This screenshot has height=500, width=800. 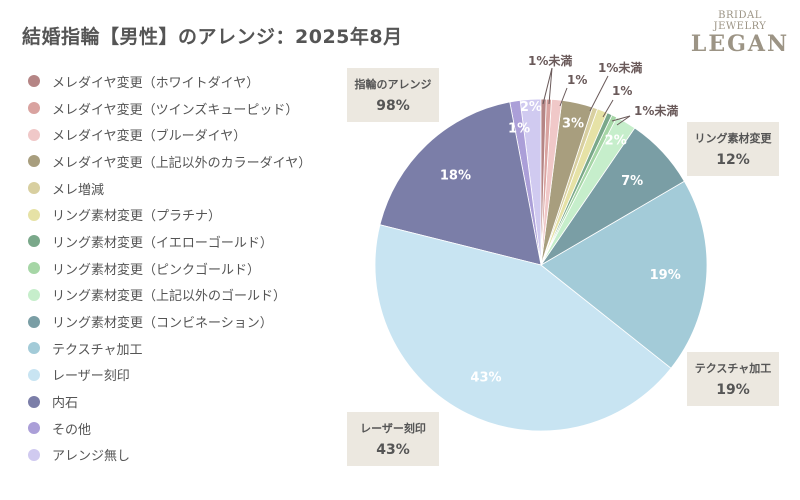 What do you see at coordinates (156, 270) in the screenshot?
I see `legend-label: リング素材変更（ピンクゴールド）` at bounding box center [156, 270].